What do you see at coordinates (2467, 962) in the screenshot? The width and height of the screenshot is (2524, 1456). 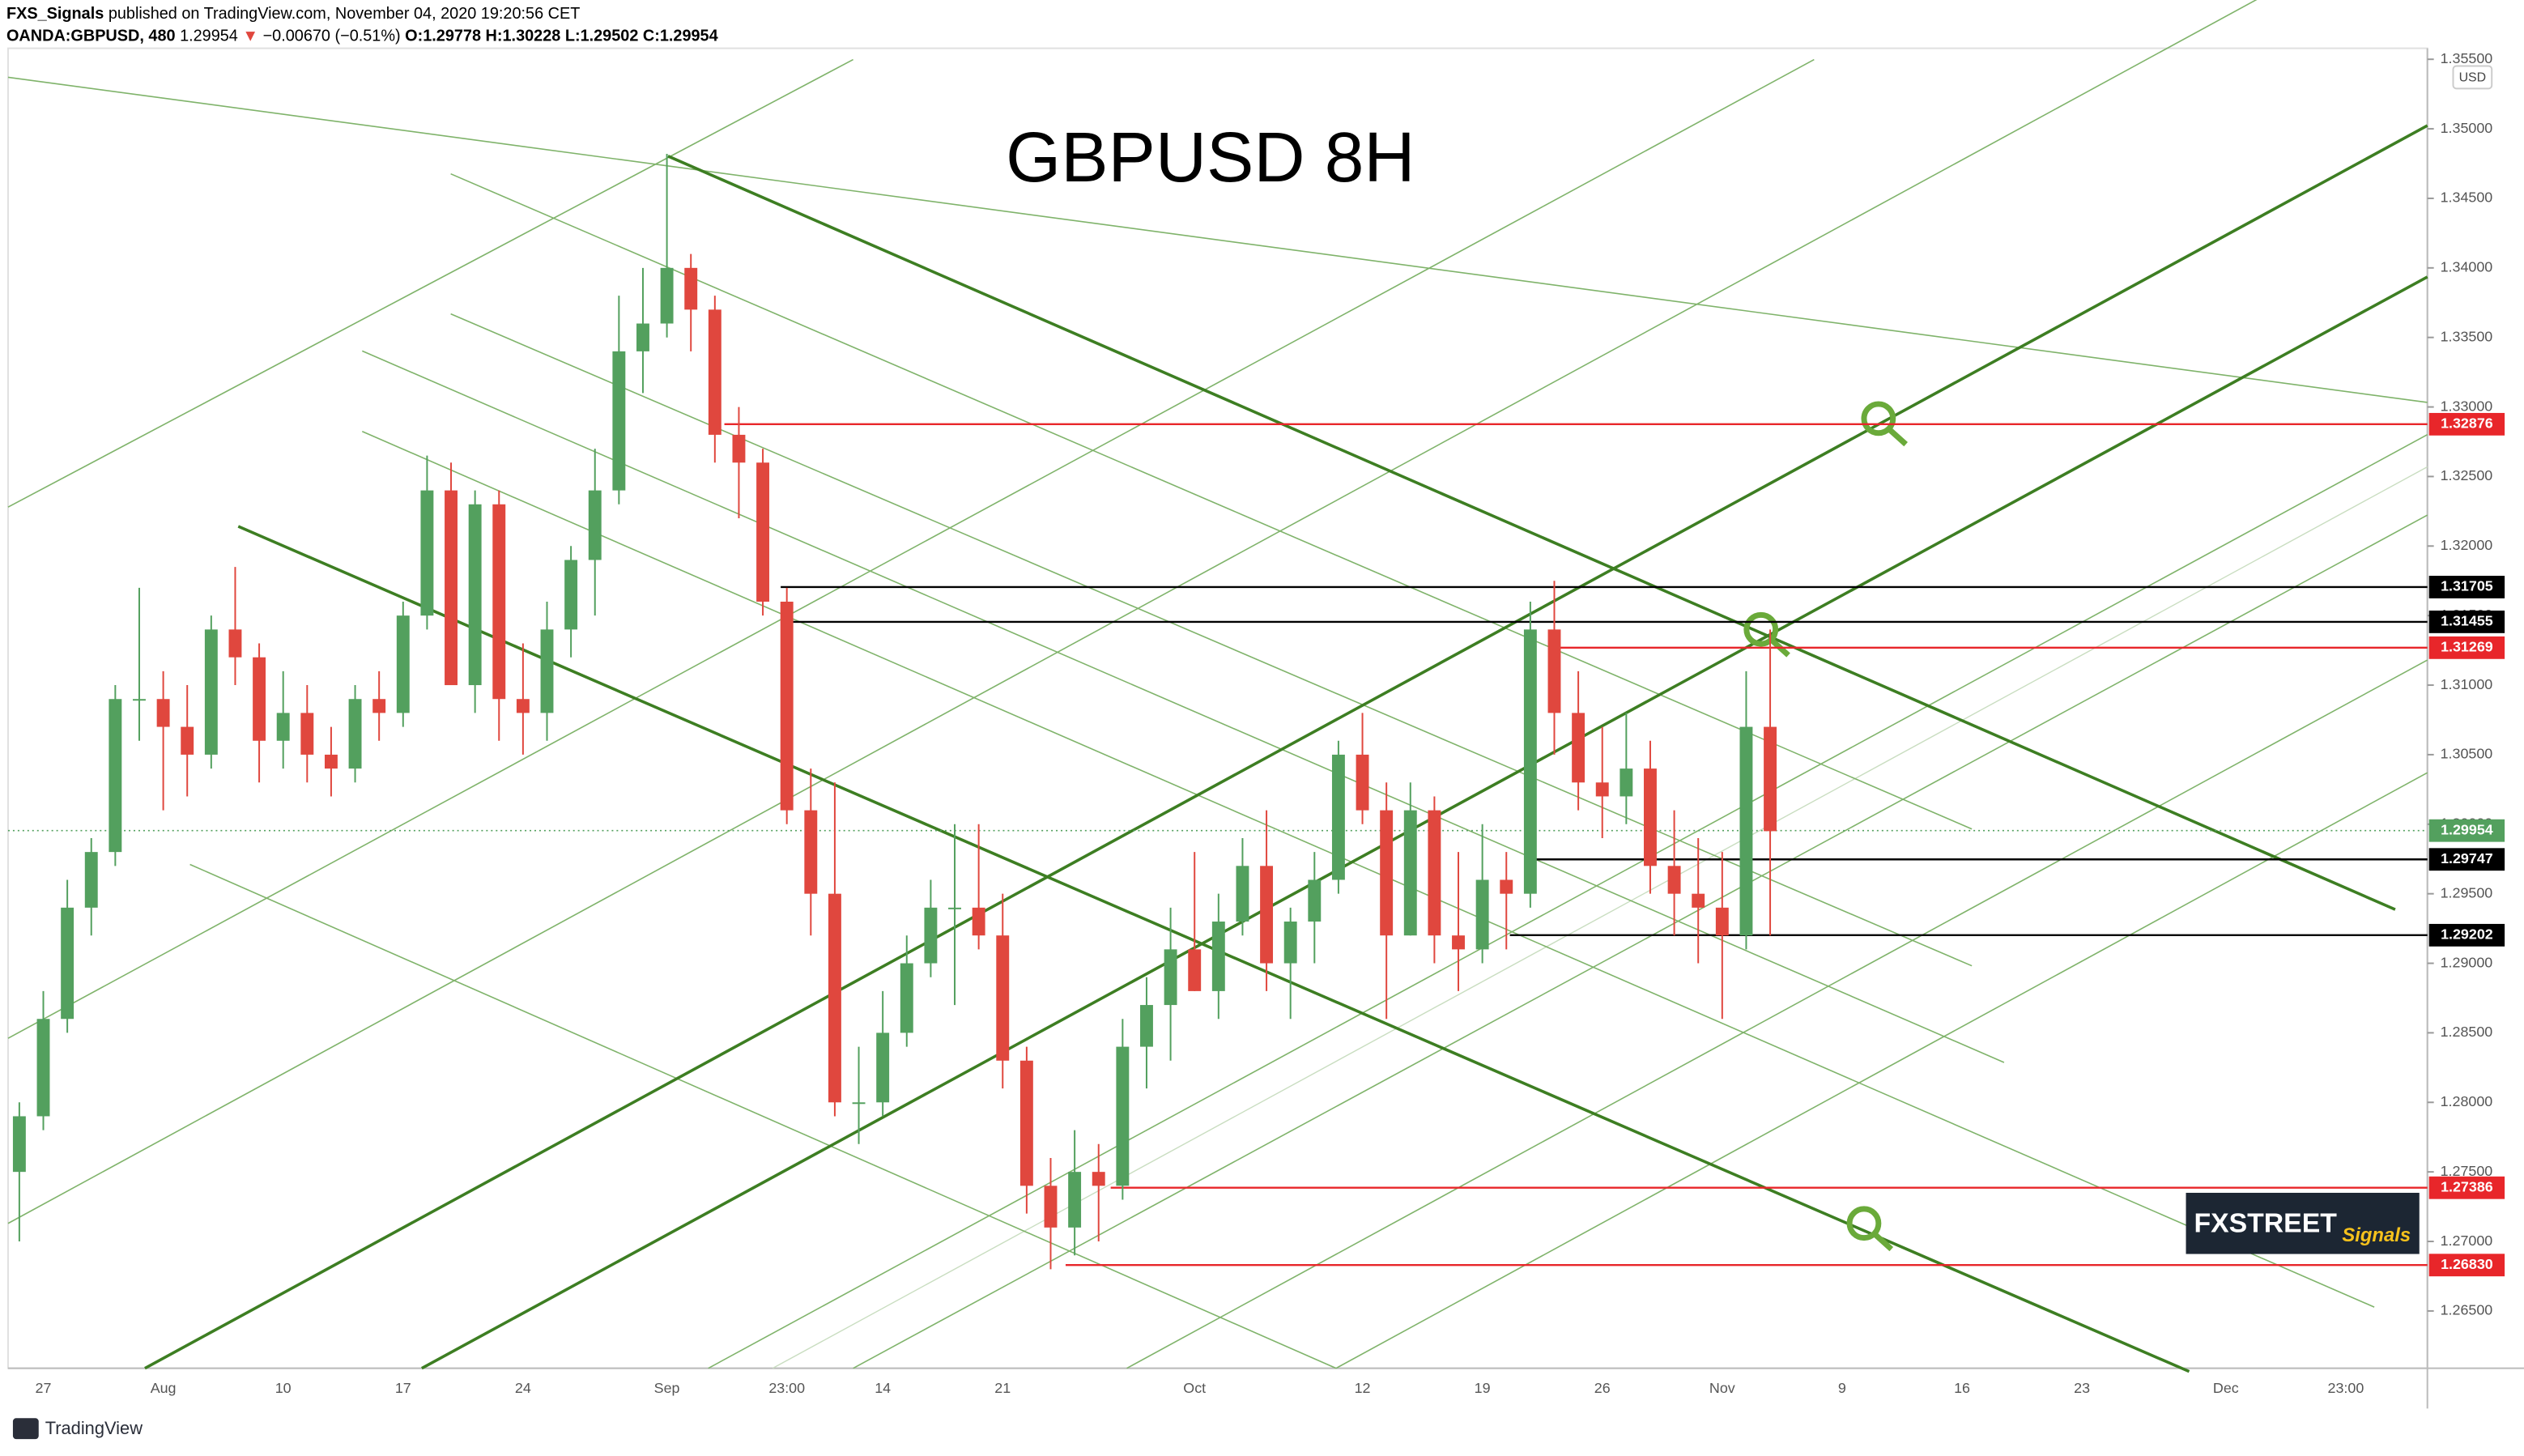 I see `y-tick-label: 1.29000` at bounding box center [2467, 962].